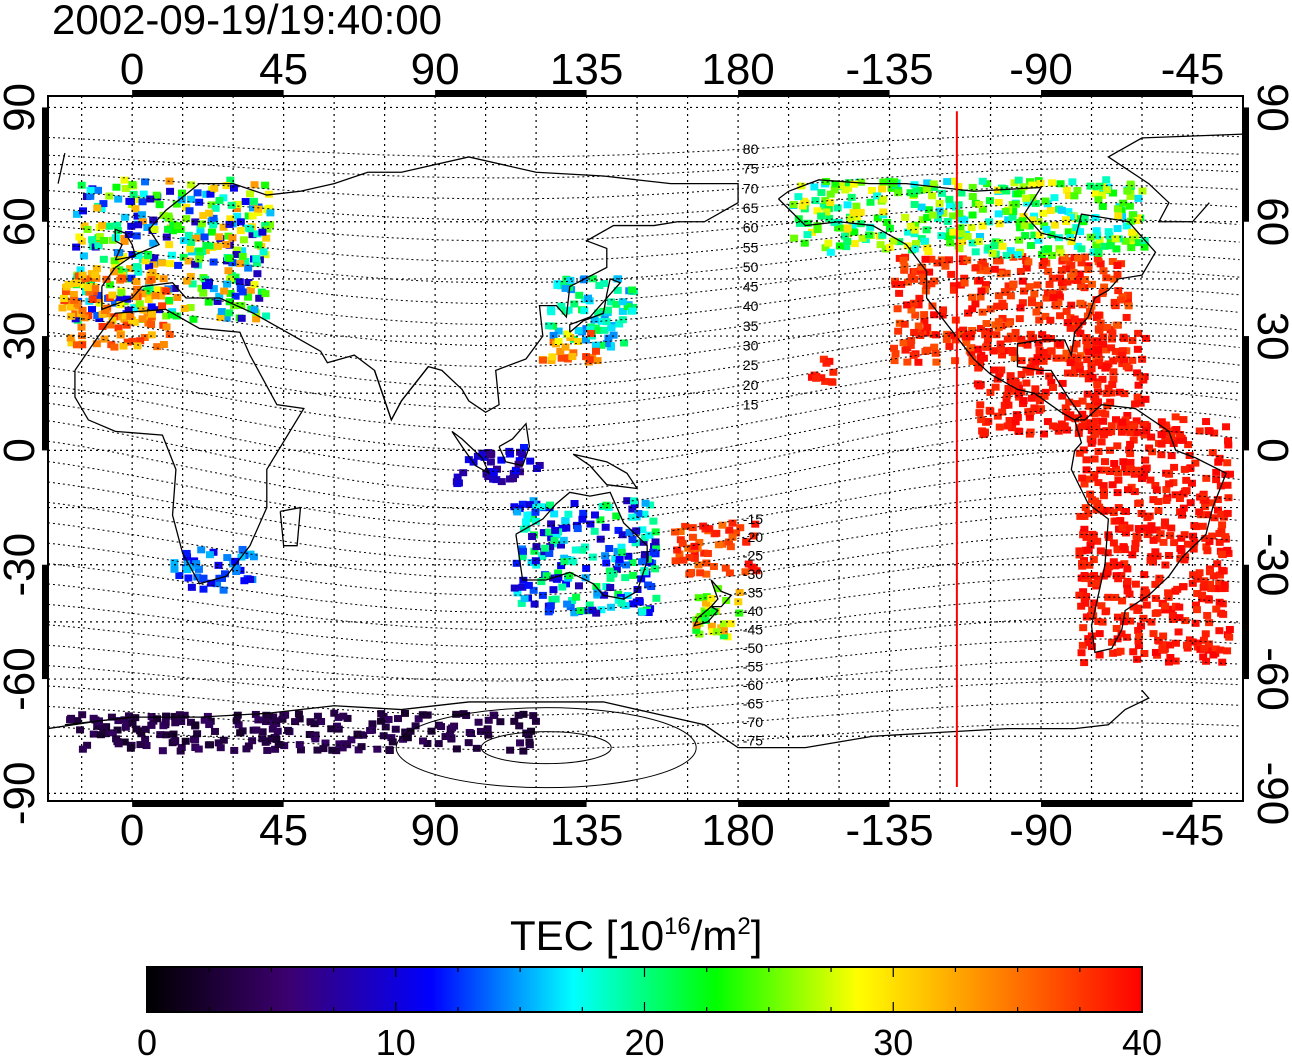 The image size is (1292, 1057). What do you see at coordinates (751, 306) in the screenshot?
I see `magnetic-latitude-label: 40` at bounding box center [751, 306].